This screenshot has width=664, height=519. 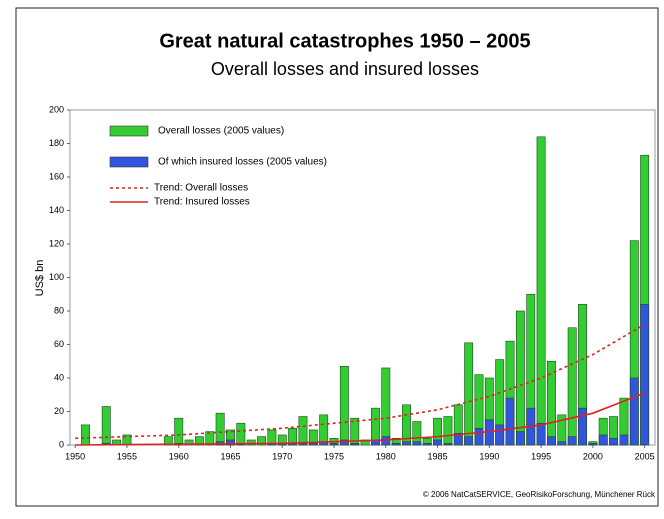 I want to click on legend-label: Trend: Insured losses, so click(x=202, y=202).